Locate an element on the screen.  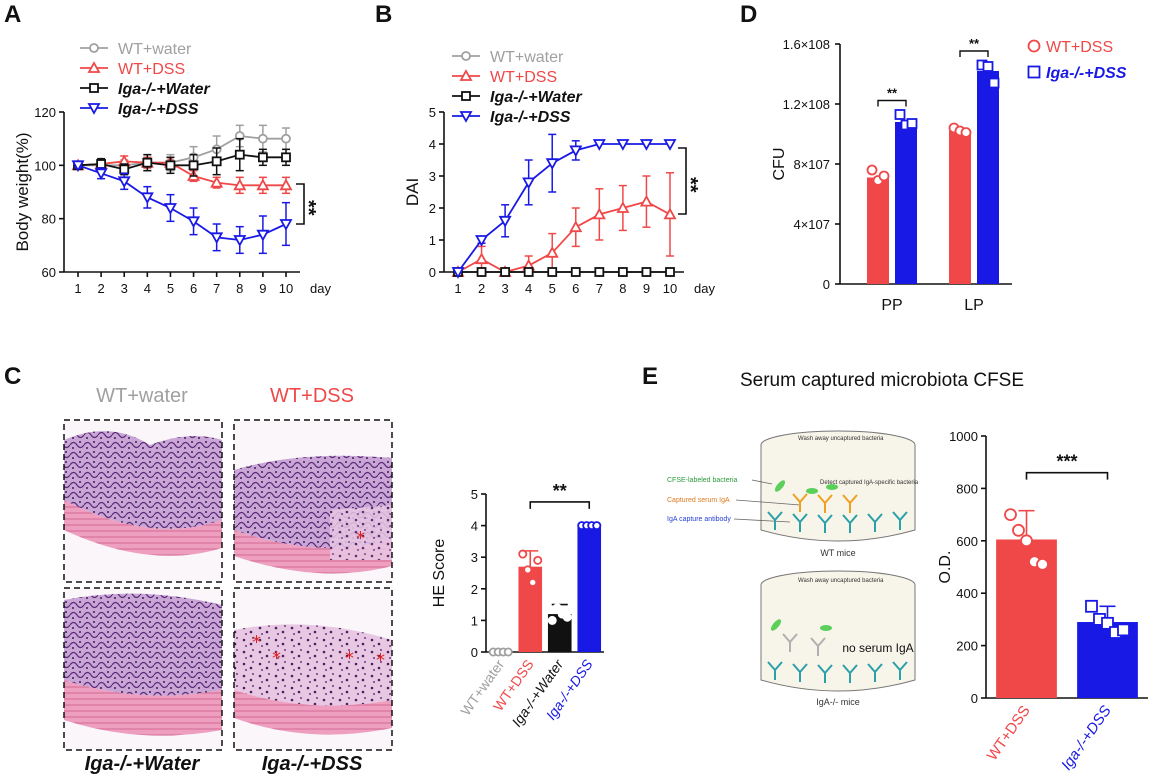
legend-label: Iga-/-+DSS is located at coordinates (158, 109).